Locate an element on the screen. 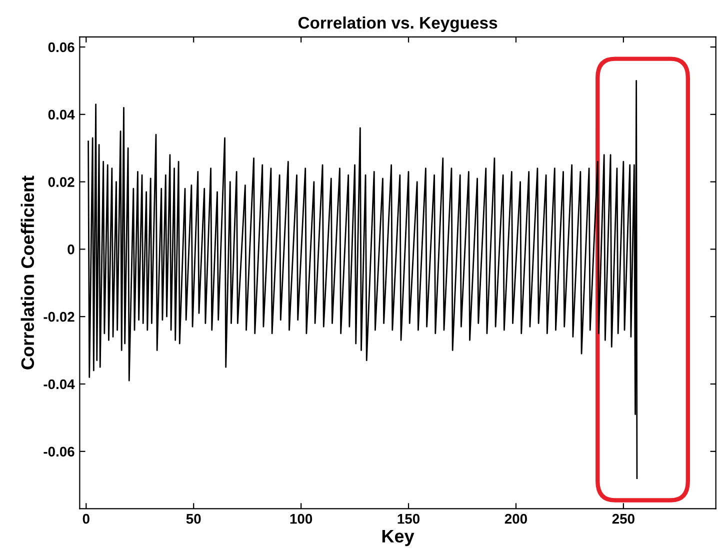 Image resolution: width=718 pixels, height=559 pixels. y-tick-label: -0.06 is located at coordinates (59, 451).